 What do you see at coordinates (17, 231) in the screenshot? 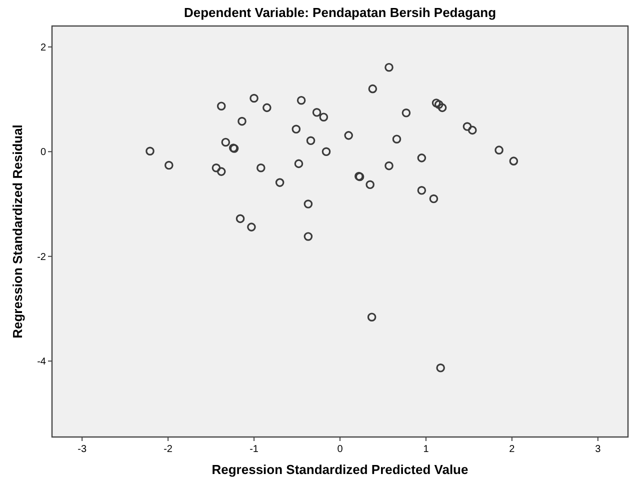
I see `y-axis-title: Regression Standardized Residual` at bounding box center [17, 231].